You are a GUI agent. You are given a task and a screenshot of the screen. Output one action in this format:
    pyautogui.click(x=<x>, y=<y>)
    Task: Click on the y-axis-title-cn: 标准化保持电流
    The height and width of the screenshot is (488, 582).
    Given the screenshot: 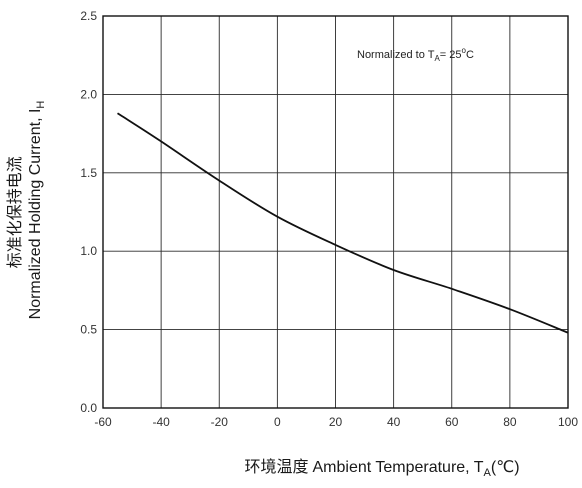 What is the action you would take?
    pyautogui.click(x=15, y=212)
    